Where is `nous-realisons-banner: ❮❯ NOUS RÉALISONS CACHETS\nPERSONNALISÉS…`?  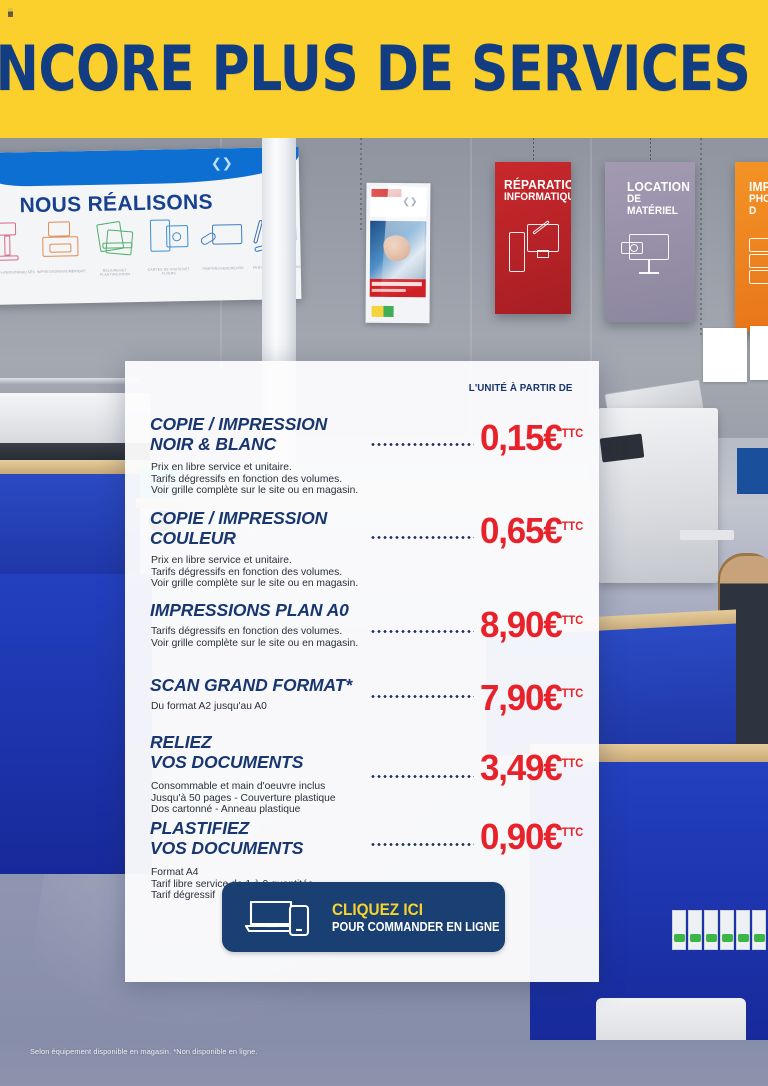
nous-realisons-banner: ❮❯ NOUS RÉALISONS CACHETS\nPERSONNALISÉS… is located at coordinates (151, 226).